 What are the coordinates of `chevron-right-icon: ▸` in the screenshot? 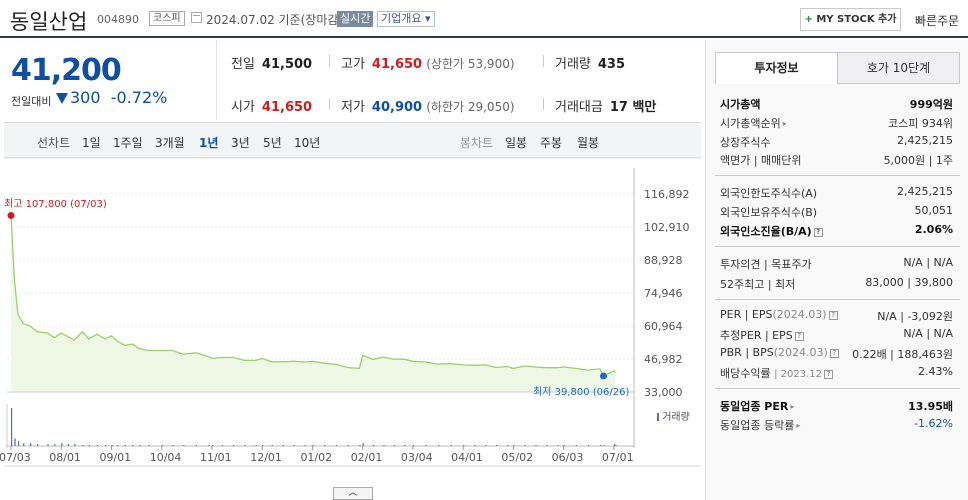 It's located at (784, 123).